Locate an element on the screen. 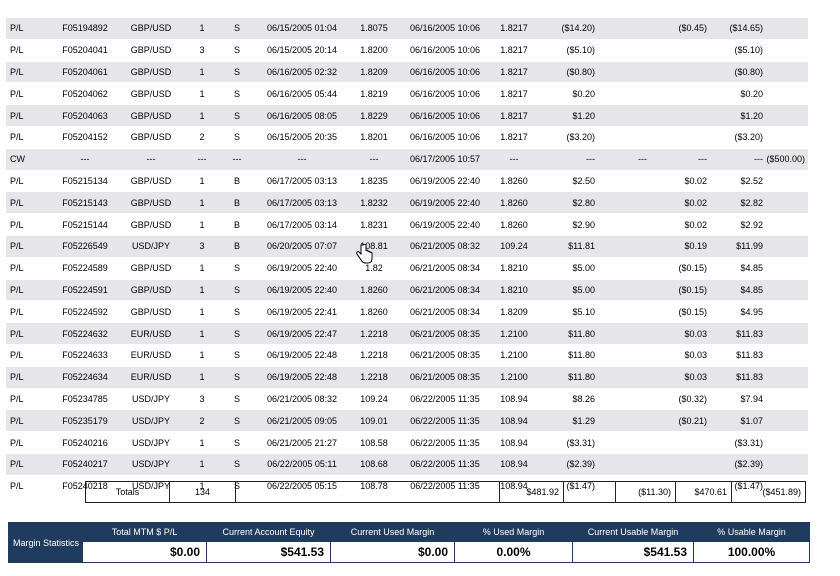 The width and height of the screenshot is (840, 576). cell-close-price: 109.24 is located at coordinates (514, 246).